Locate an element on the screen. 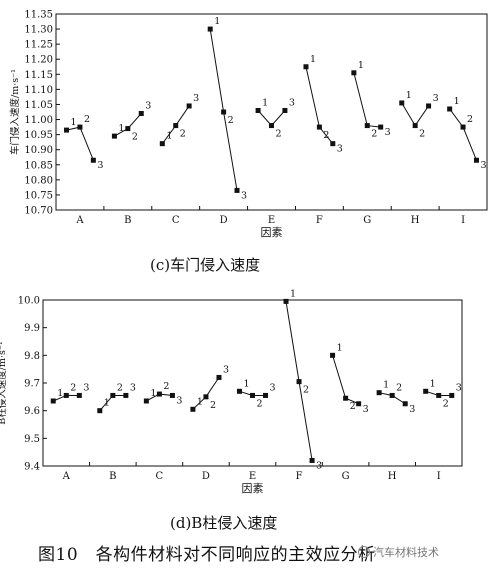  y-tick-label: 9.6 is located at coordinates (32, 411).